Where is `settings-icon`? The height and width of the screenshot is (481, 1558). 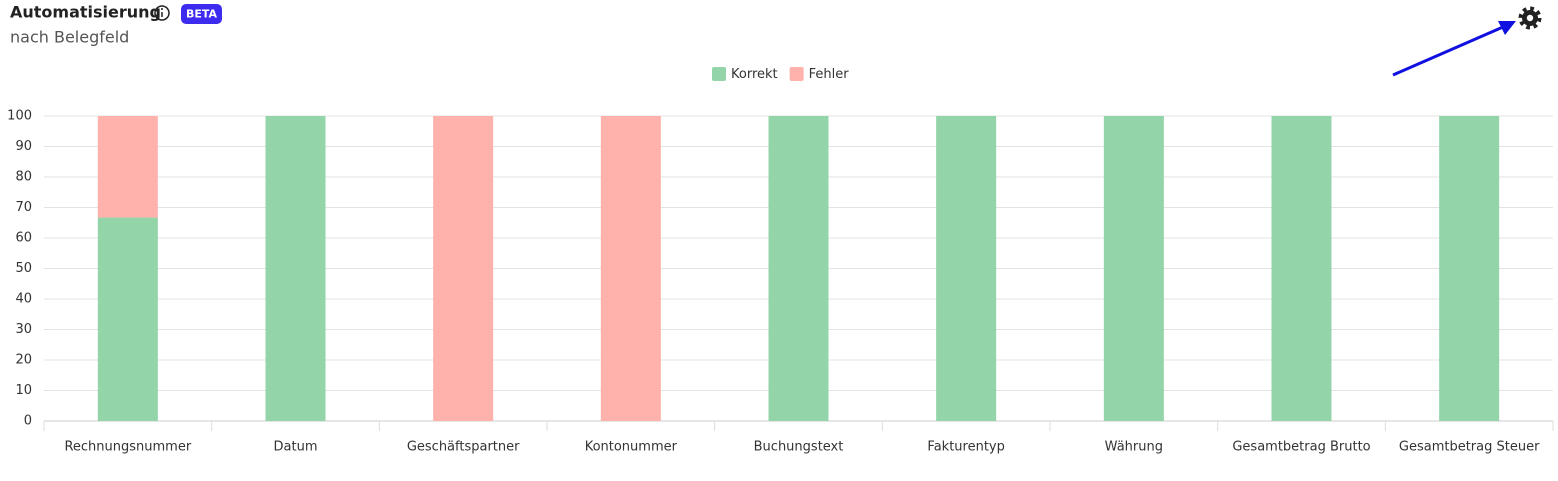
settings-icon is located at coordinates (1530, 18).